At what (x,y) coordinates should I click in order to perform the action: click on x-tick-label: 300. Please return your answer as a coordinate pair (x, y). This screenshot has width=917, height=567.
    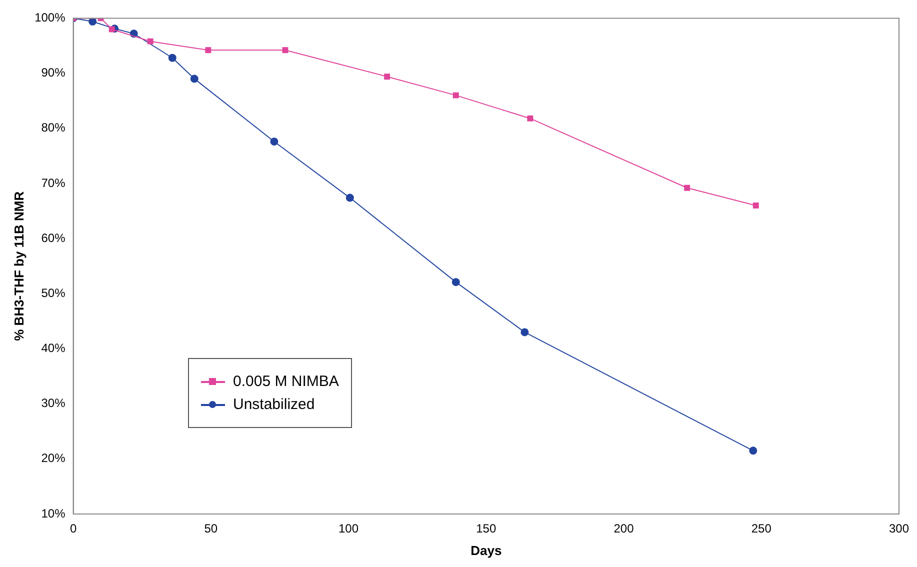
    Looking at the image, I should click on (899, 529).